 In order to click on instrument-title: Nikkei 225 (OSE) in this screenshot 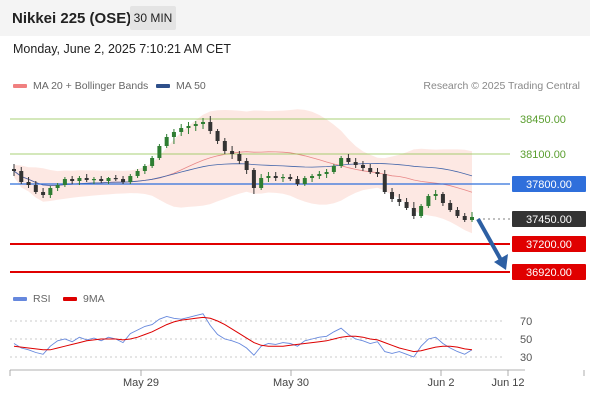, I will do `click(72, 18)`.